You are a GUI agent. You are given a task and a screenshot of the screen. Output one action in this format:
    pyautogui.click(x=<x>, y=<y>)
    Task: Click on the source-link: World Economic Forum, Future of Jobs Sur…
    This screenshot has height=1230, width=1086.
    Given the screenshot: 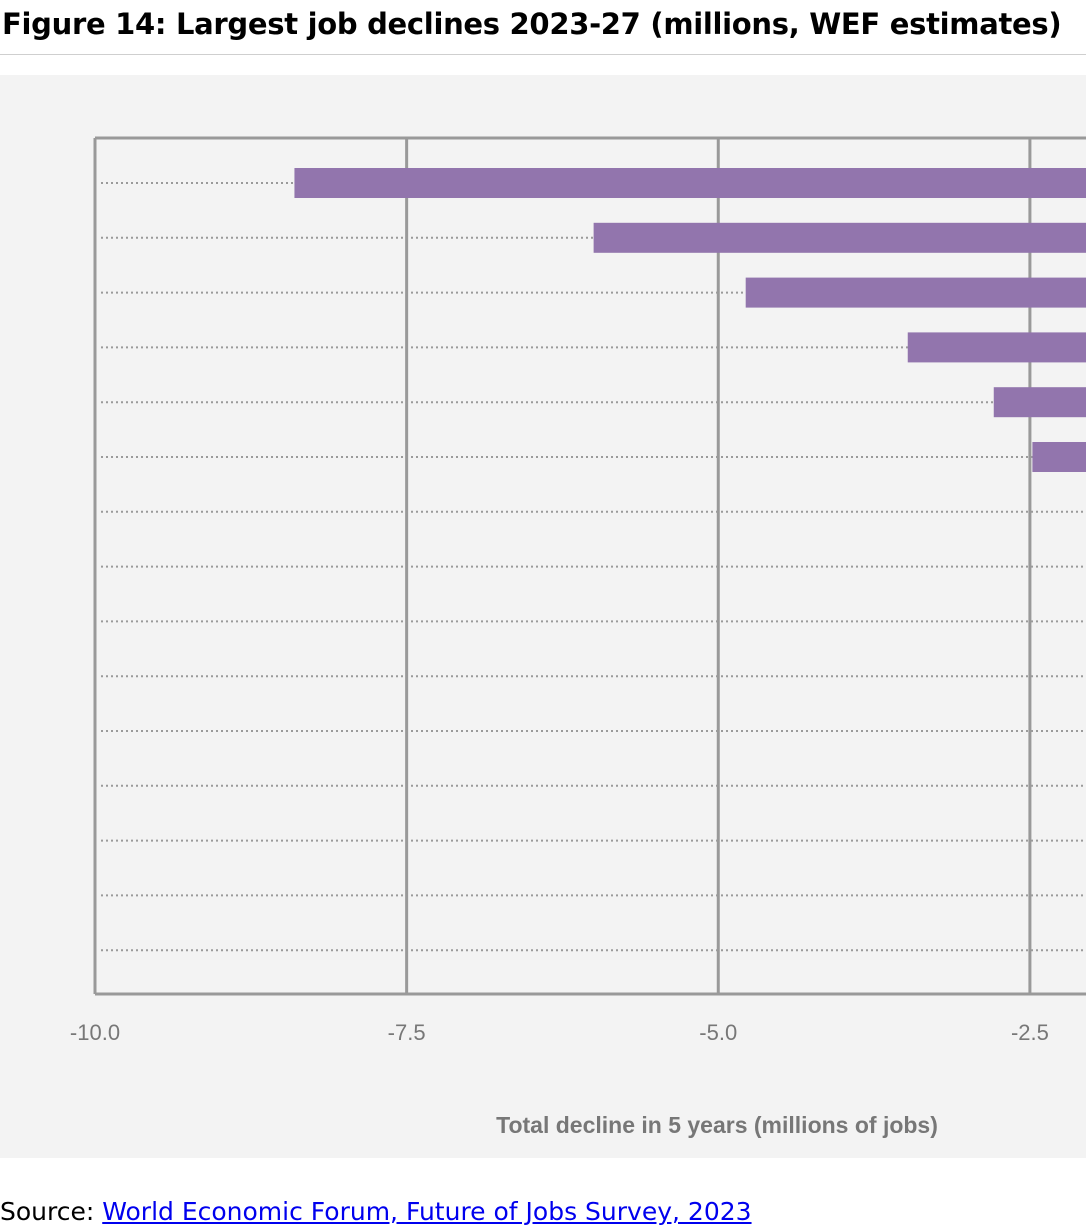 What is the action you would take?
    pyautogui.click(x=427, y=1211)
    